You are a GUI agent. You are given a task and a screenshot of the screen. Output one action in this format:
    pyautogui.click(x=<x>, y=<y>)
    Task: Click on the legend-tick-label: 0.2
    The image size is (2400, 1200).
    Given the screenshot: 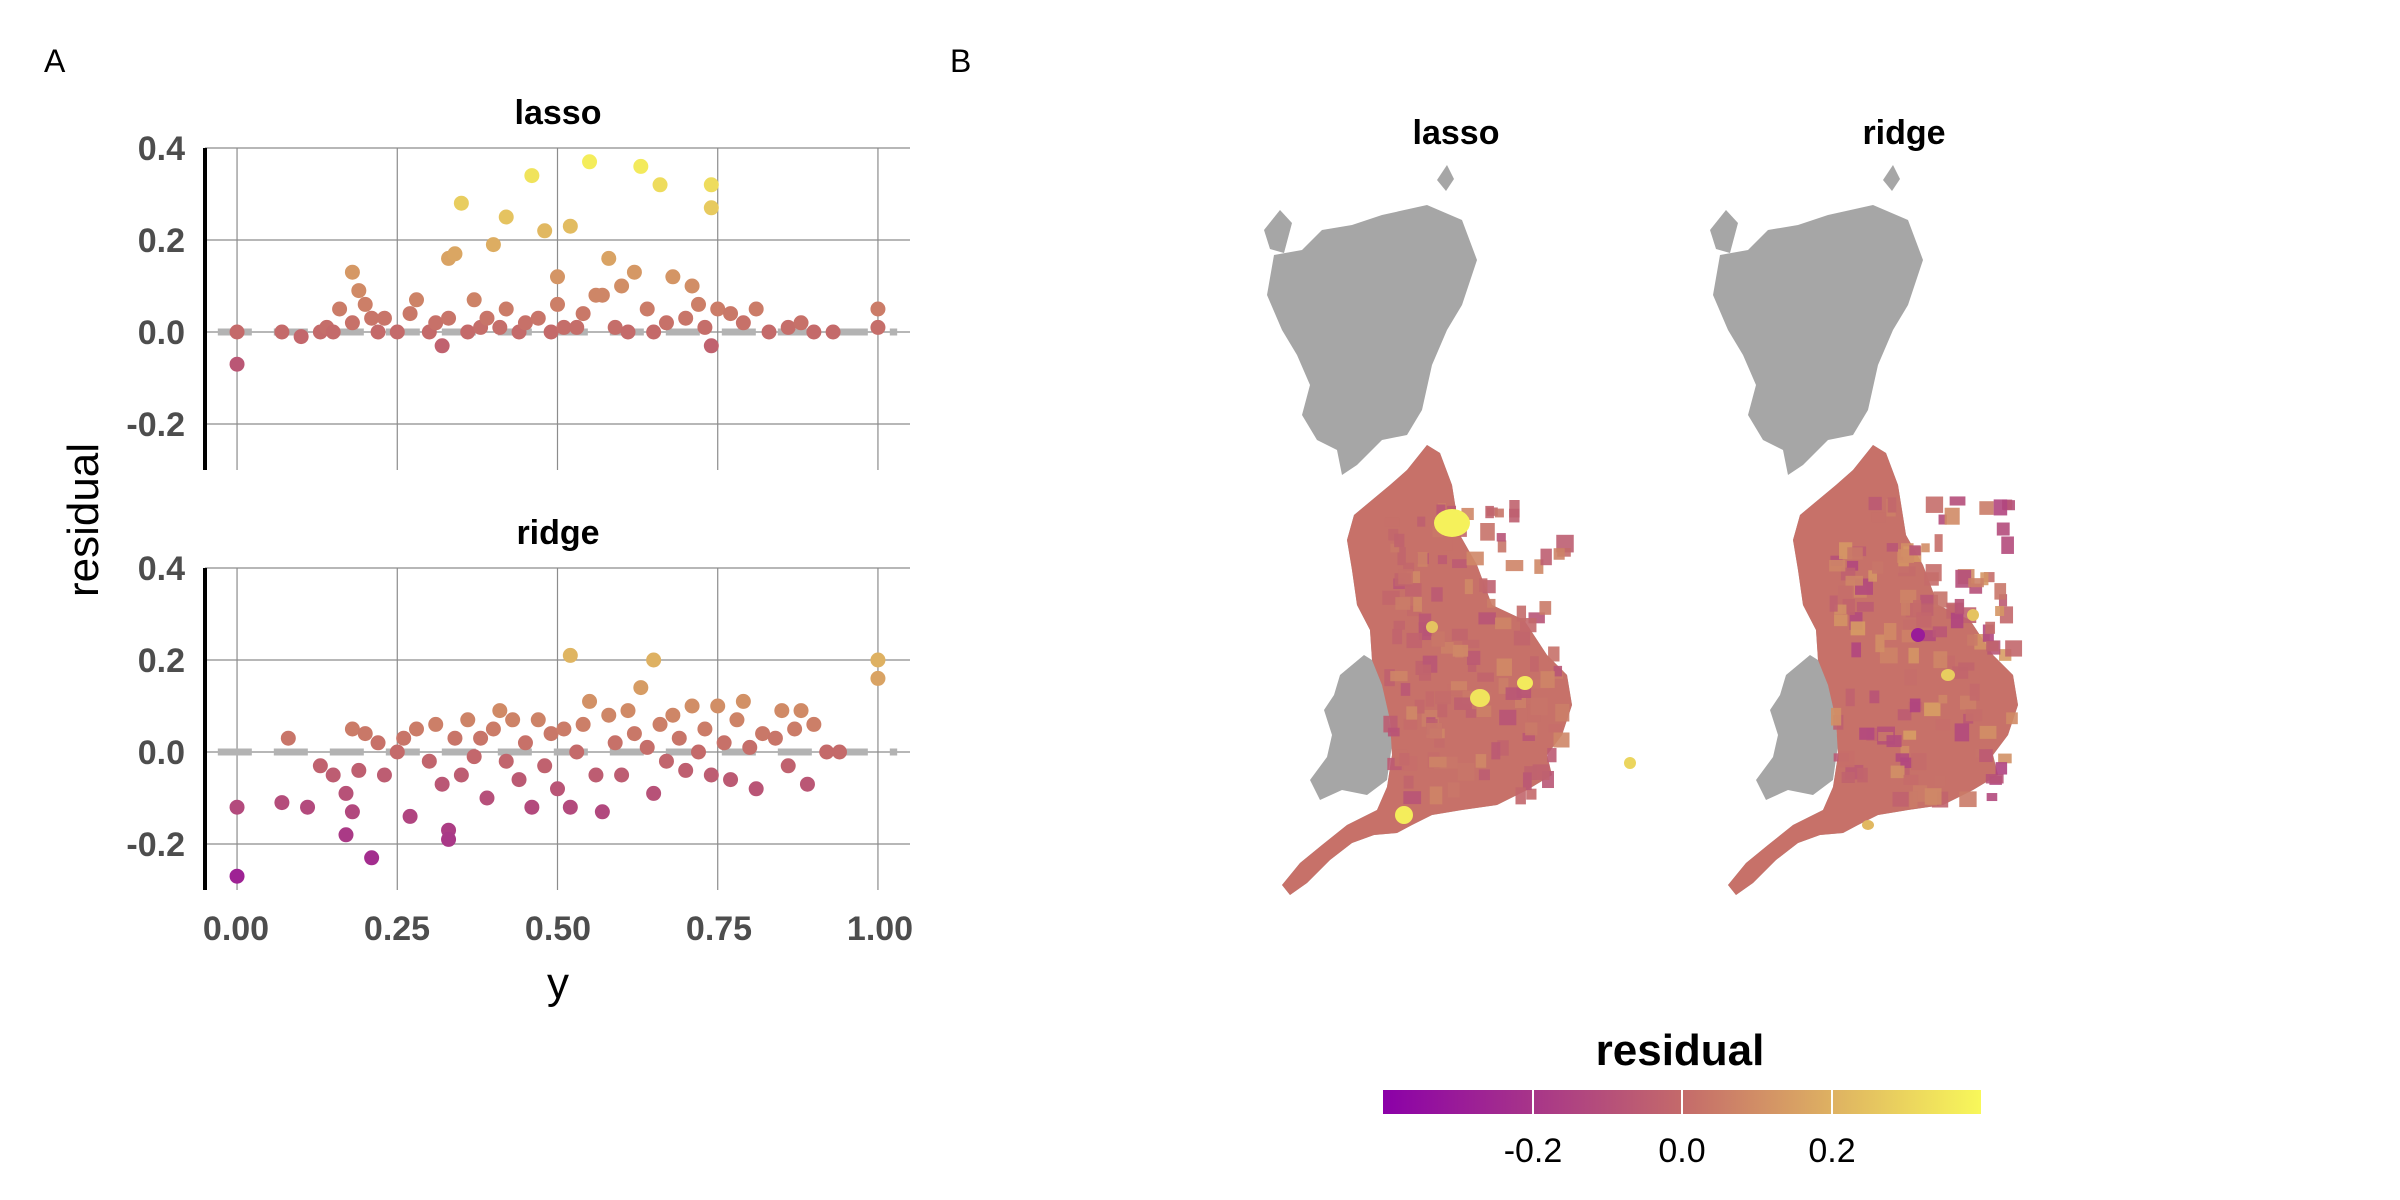 What is the action you would take?
    pyautogui.click(x=1831, y=1151)
    